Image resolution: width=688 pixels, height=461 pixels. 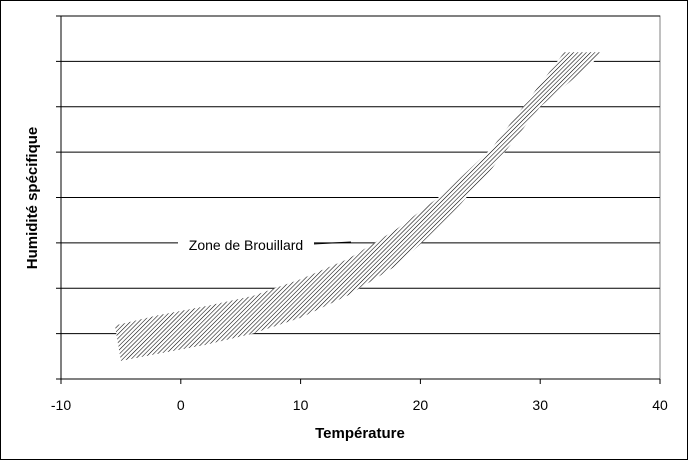 What do you see at coordinates (61, 405) in the screenshot?
I see `x-tick-label: -10` at bounding box center [61, 405].